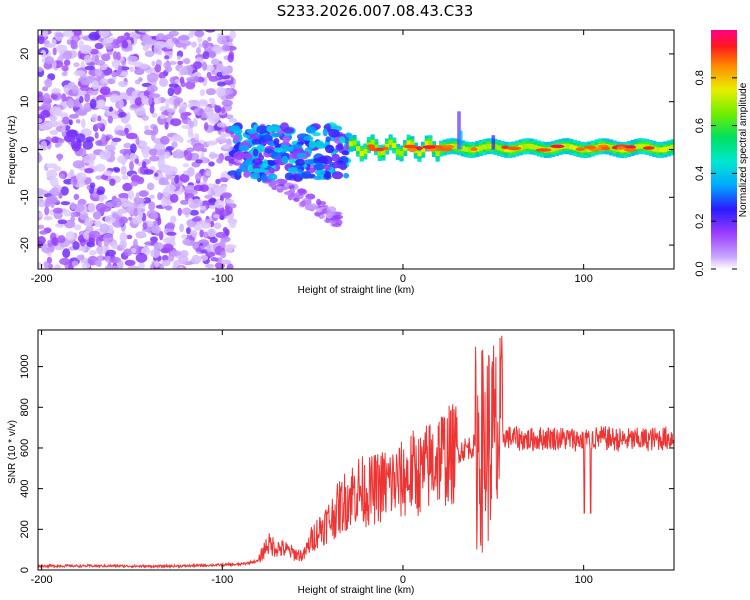  Describe the element at coordinates (724, 149) in the screenshot. I see `colorbar-gradient` at that location.